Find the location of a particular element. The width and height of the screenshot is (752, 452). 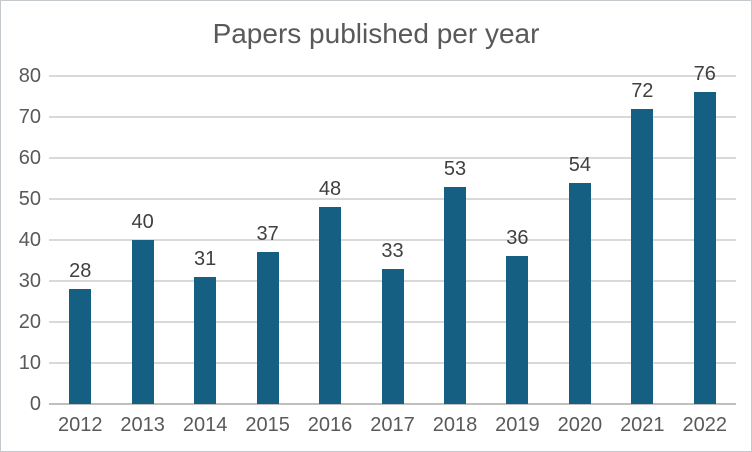

y-tick-label: 40 is located at coordinates (29, 240).